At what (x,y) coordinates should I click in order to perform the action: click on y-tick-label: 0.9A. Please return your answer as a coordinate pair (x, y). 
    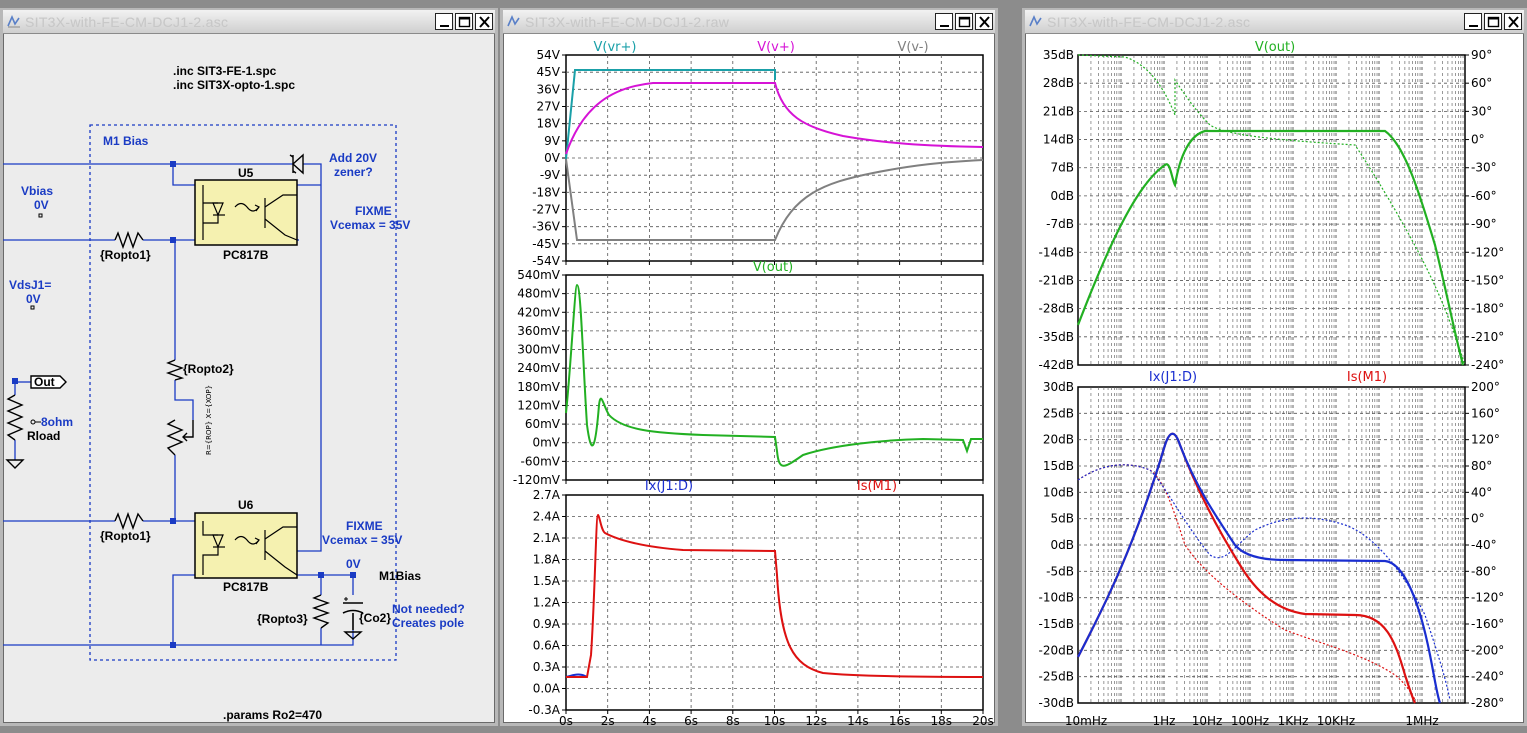
    Looking at the image, I should click on (547, 624).